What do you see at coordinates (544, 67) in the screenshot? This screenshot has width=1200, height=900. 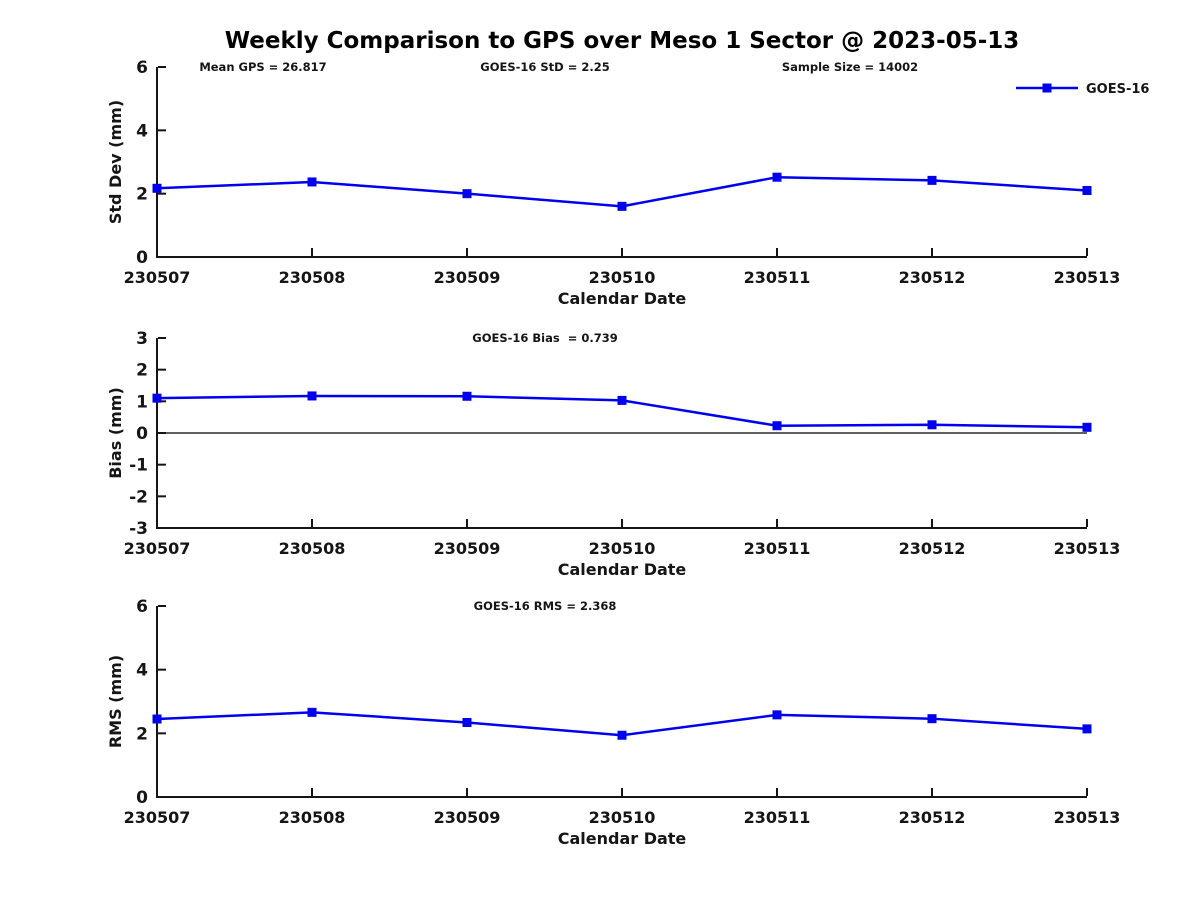 I see `stat-annotation: GOES-16 StD = 2.25` at bounding box center [544, 67].